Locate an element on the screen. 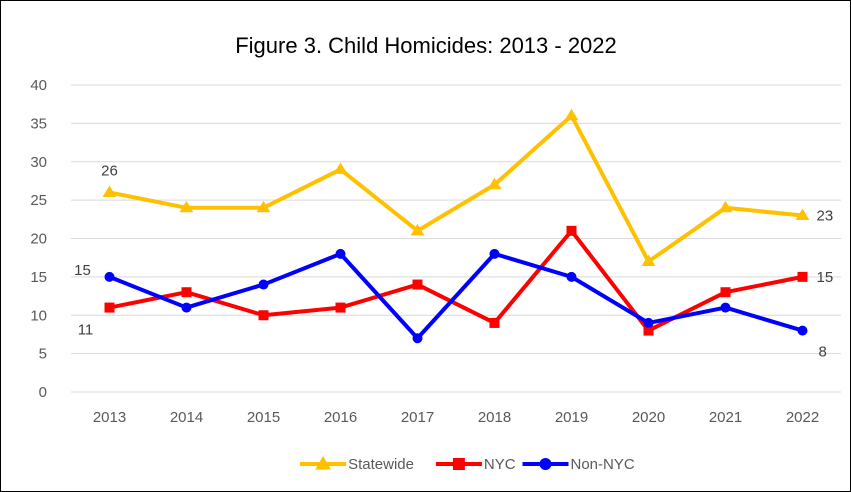 The height and width of the screenshot is (492, 851). legend-marker-non-nyc is located at coordinates (545, 464).